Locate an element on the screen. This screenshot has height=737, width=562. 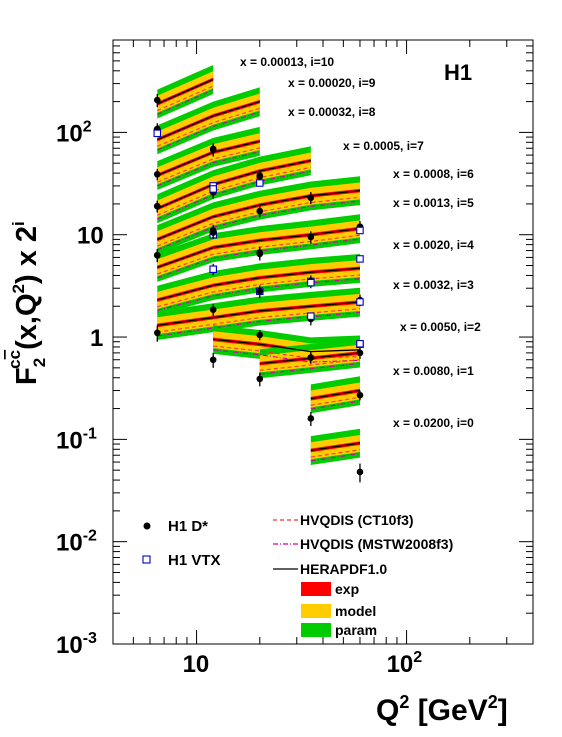
bin-label: x = 0.0032, i=3 is located at coordinates (433, 285).